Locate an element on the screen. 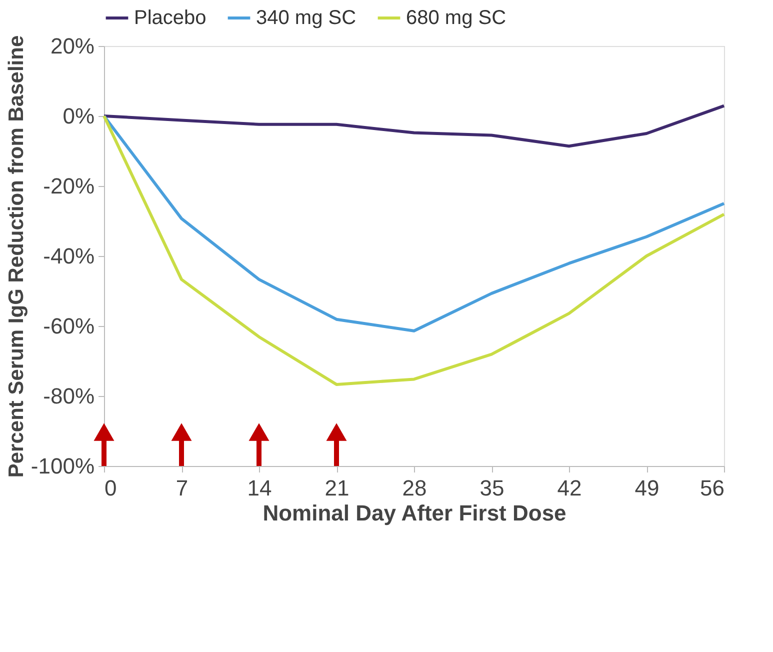  x-tick-label: 49 is located at coordinates (647, 488).